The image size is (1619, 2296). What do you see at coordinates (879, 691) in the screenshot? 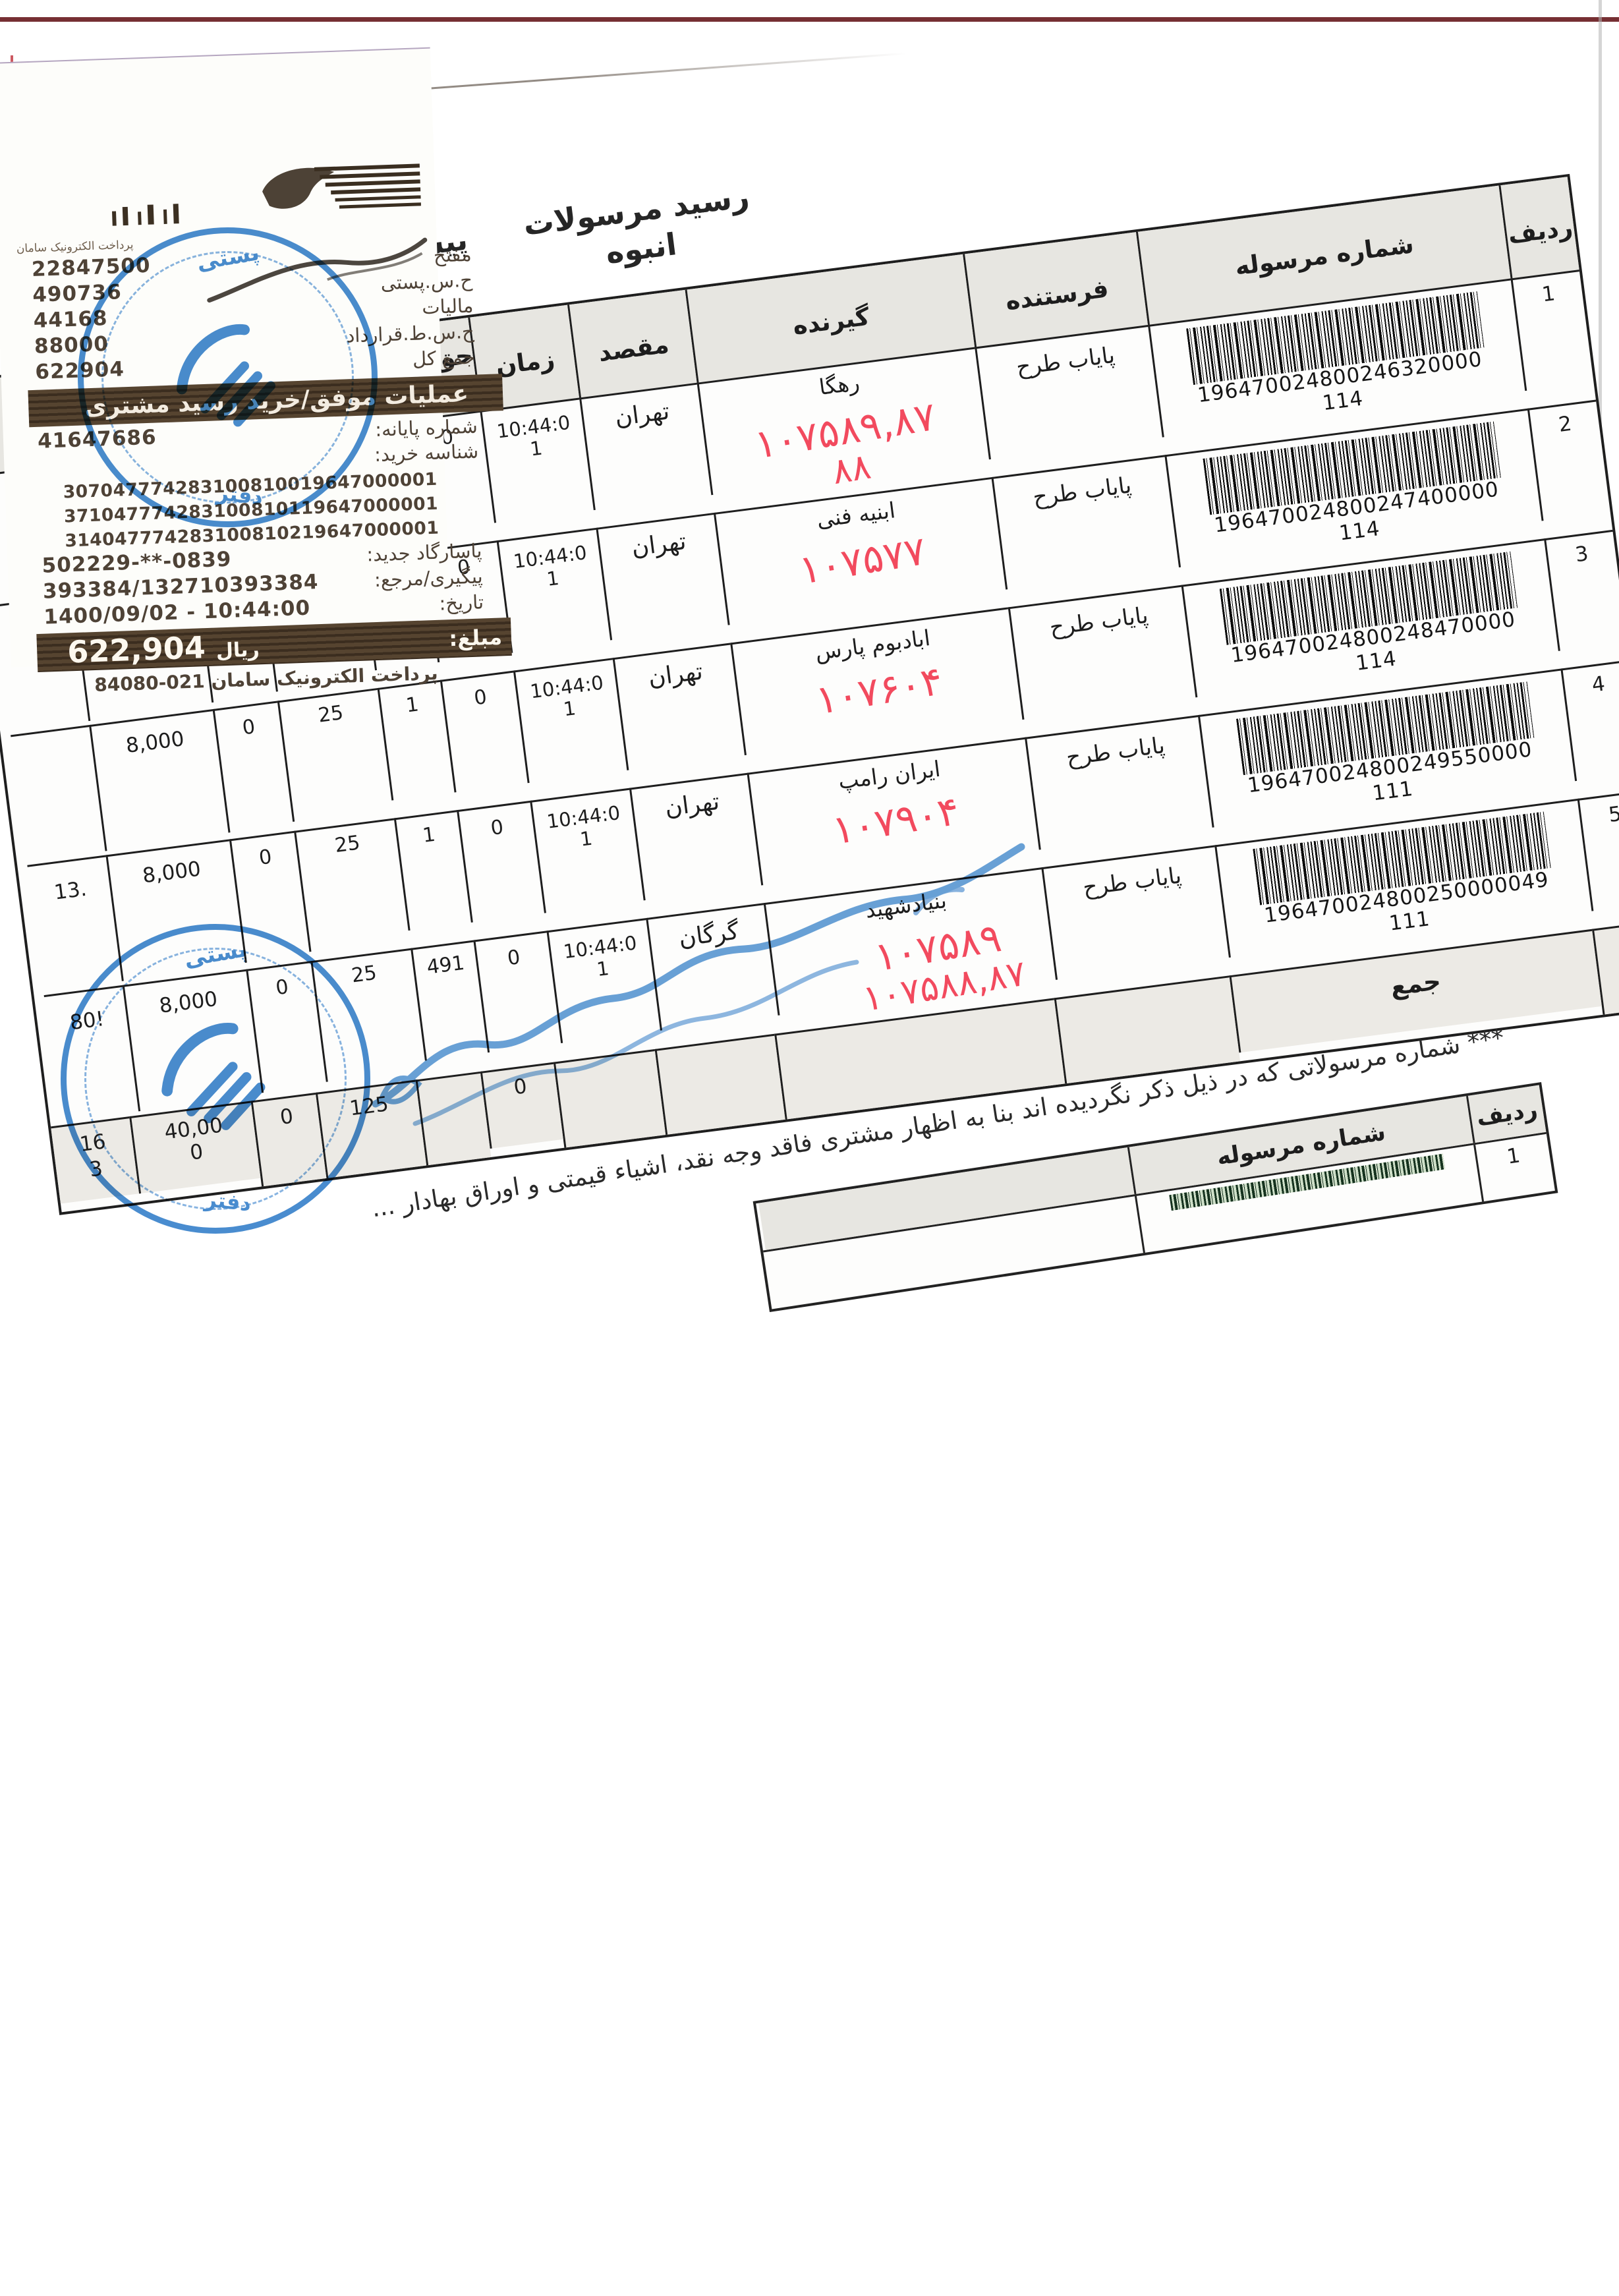
I see `handwritten-red-note: ۱۰۷۶۰۴` at bounding box center [879, 691].